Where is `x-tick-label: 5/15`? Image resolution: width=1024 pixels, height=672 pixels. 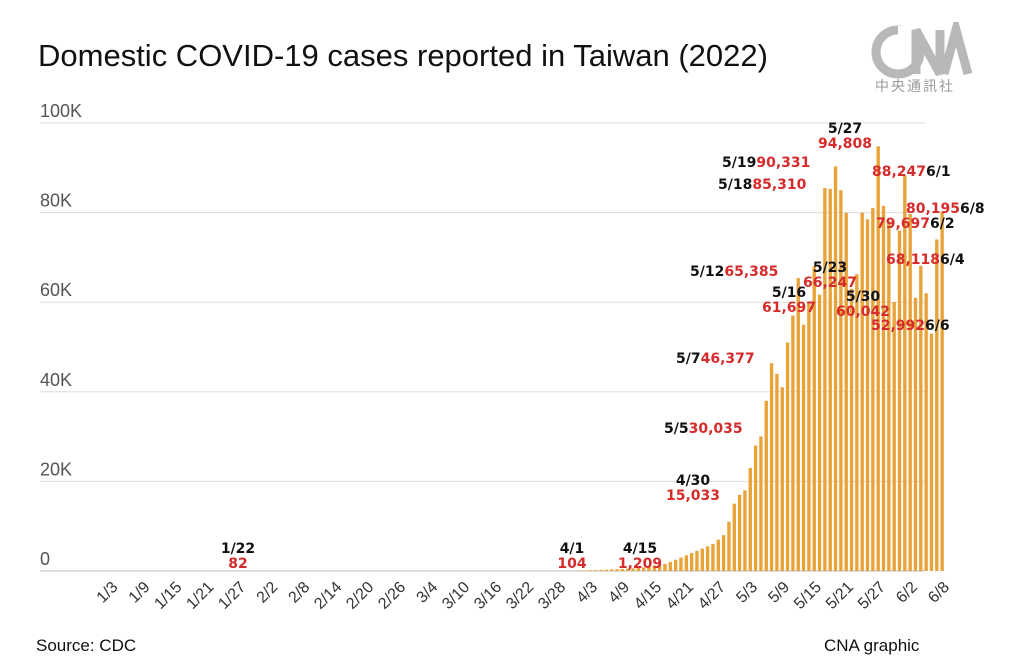 x-tick-label: 5/15 is located at coordinates (808, 596).